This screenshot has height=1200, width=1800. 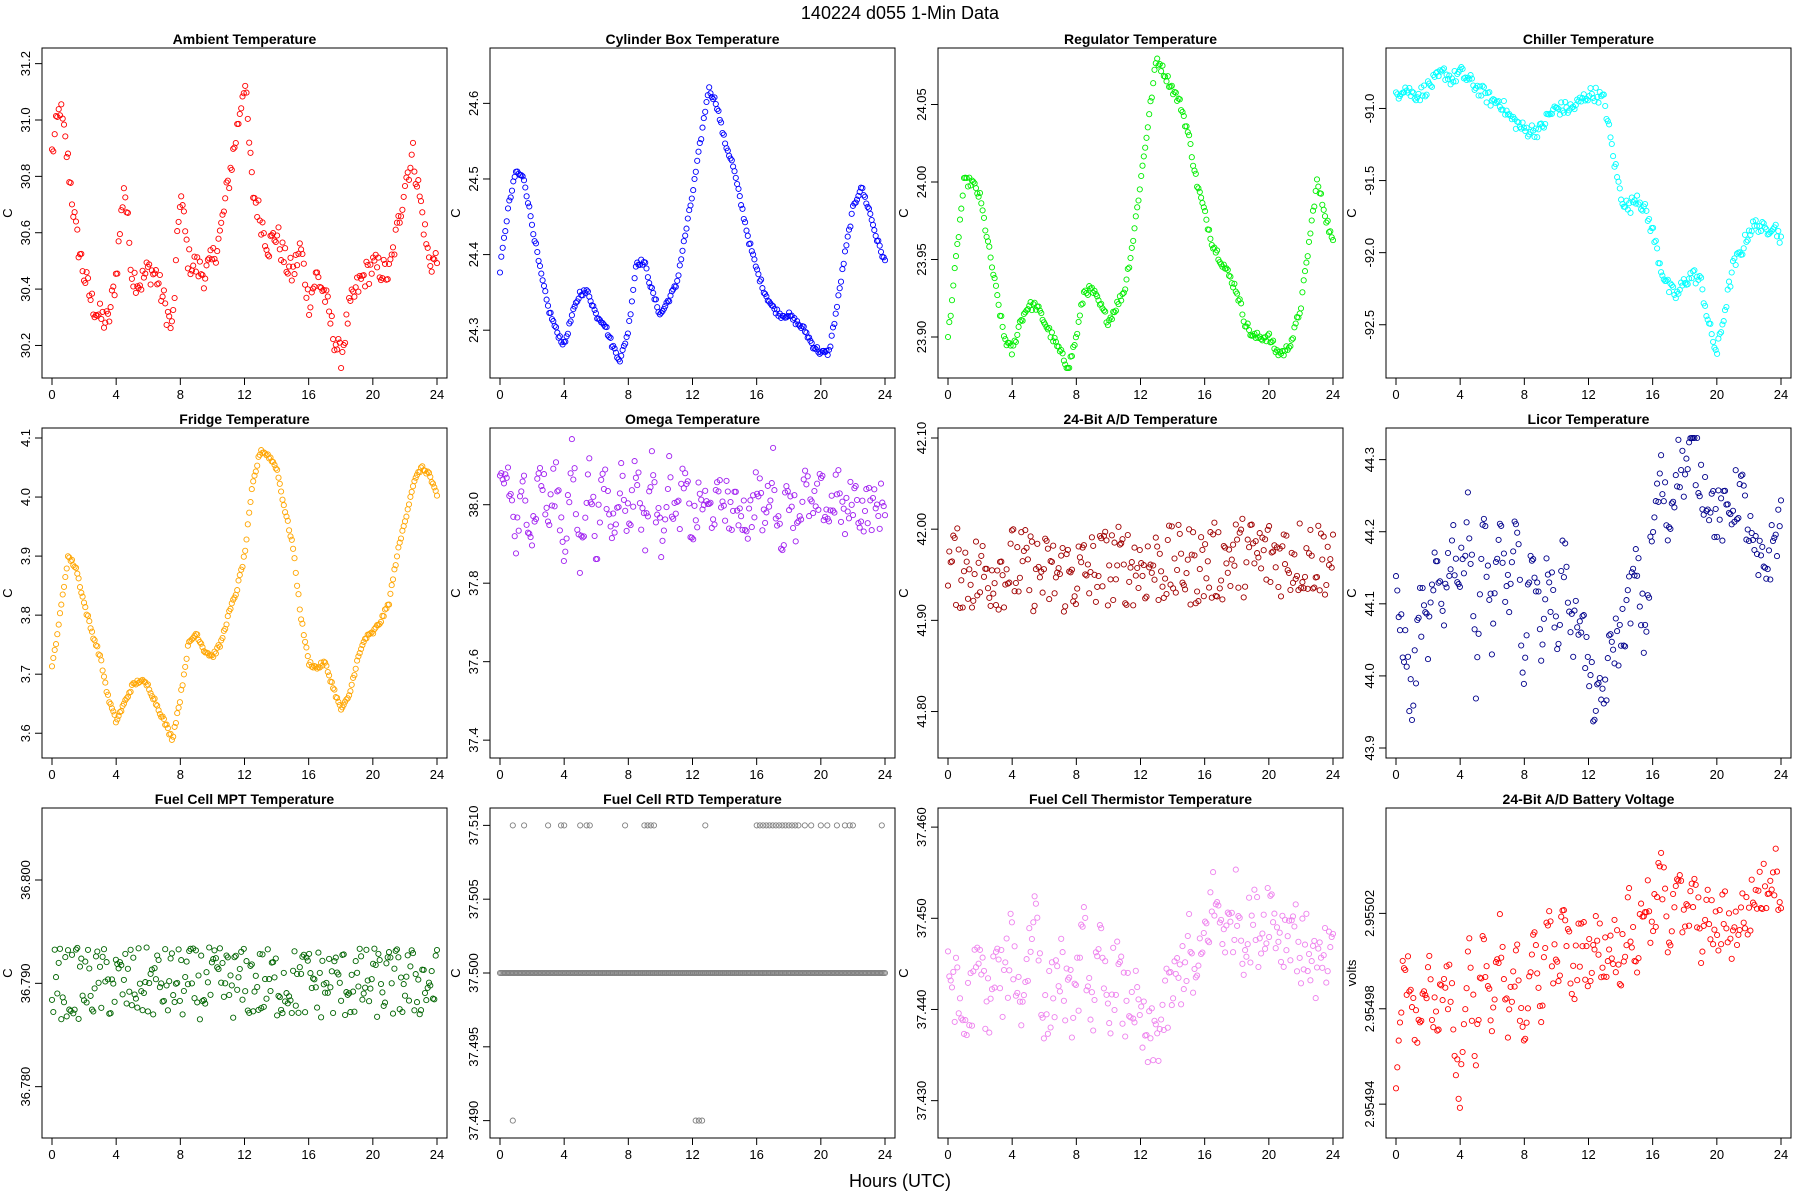 What do you see at coordinates (244, 394) in the screenshot?
I see `x-tick-label: 12` at bounding box center [244, 394].